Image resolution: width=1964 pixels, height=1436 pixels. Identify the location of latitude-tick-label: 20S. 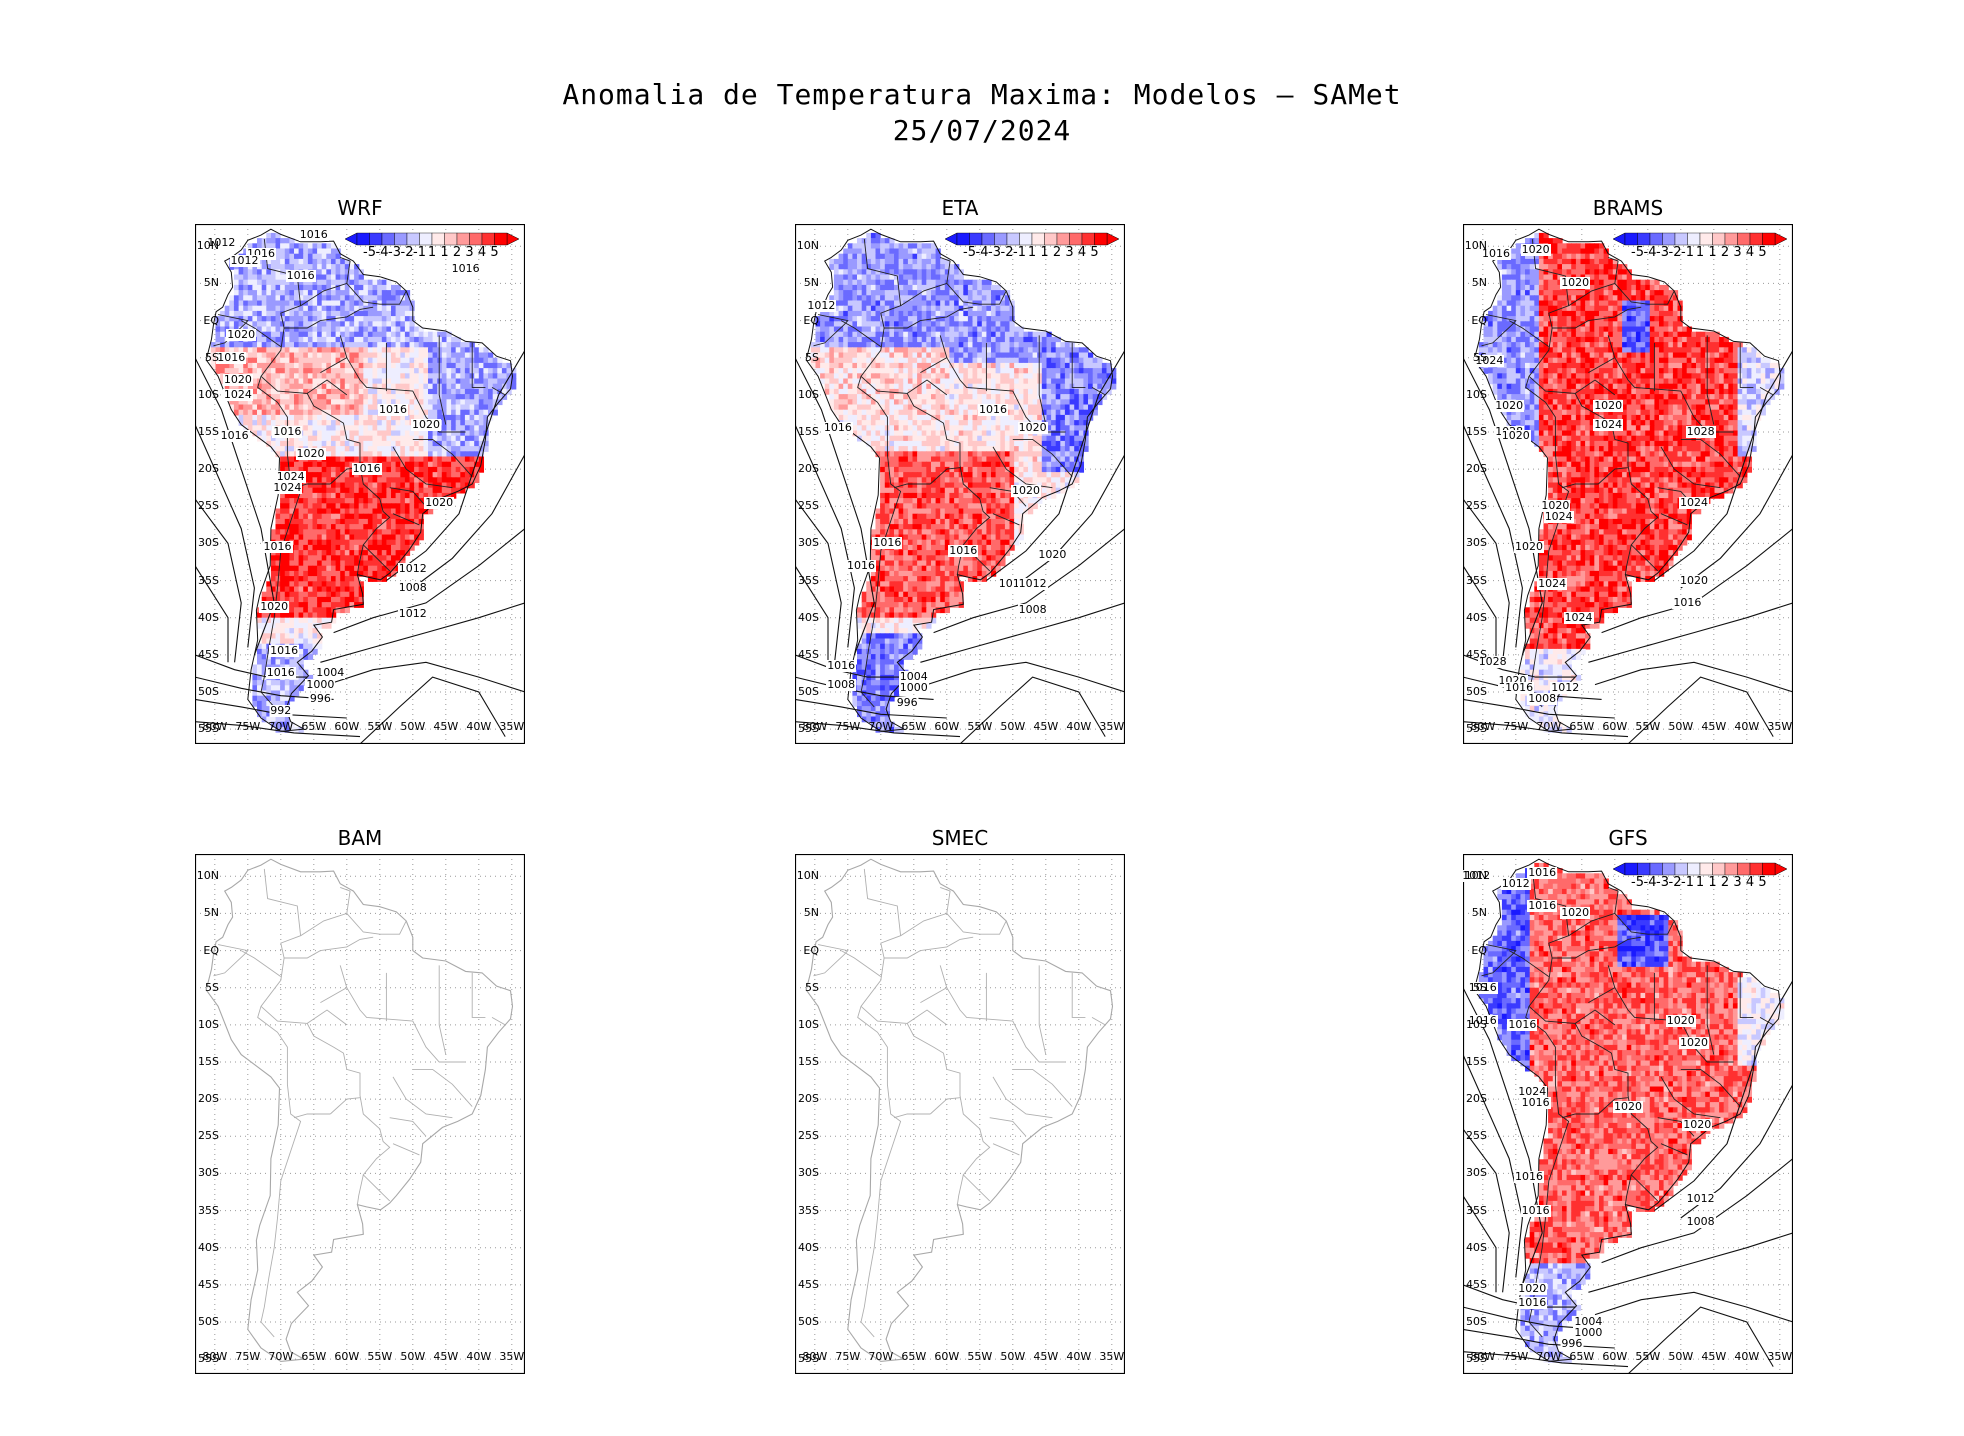
(1476, 1099).